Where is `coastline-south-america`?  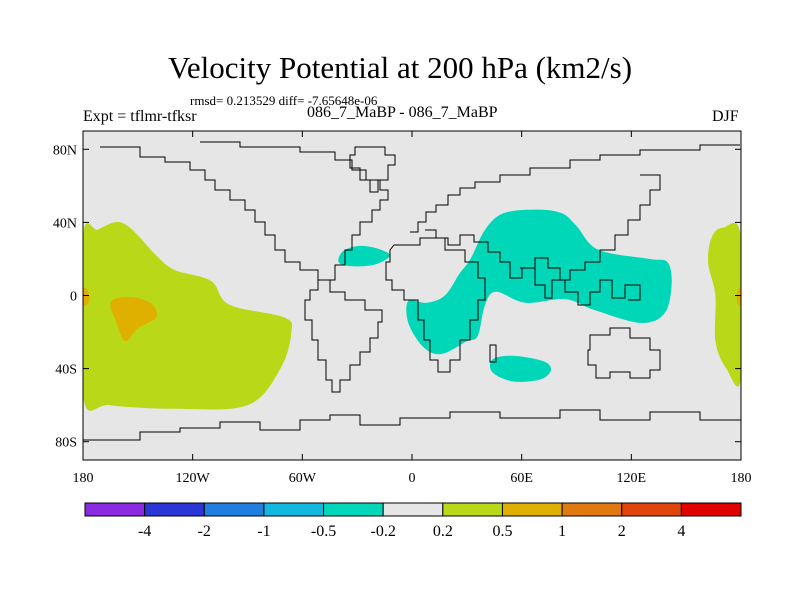
coastline-south-america is located at coordinates (343, 336).